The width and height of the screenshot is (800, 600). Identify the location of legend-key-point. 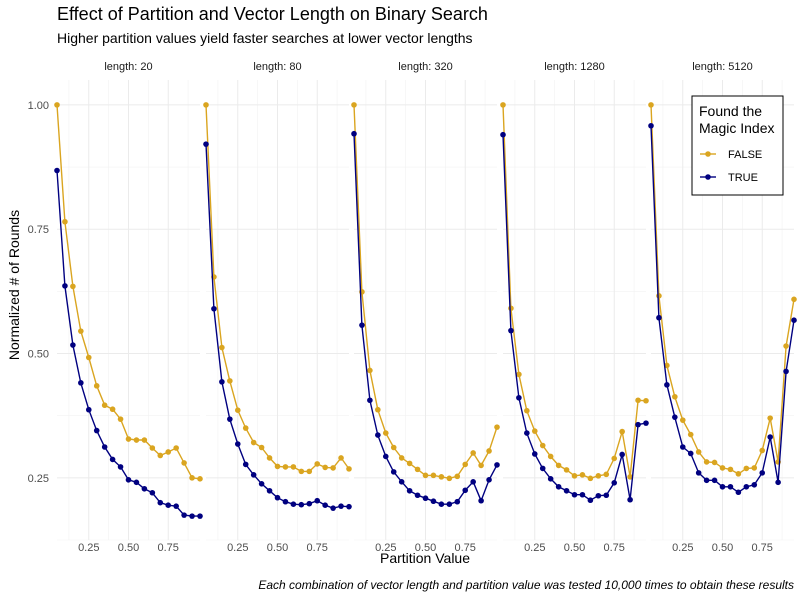
(708, 177).